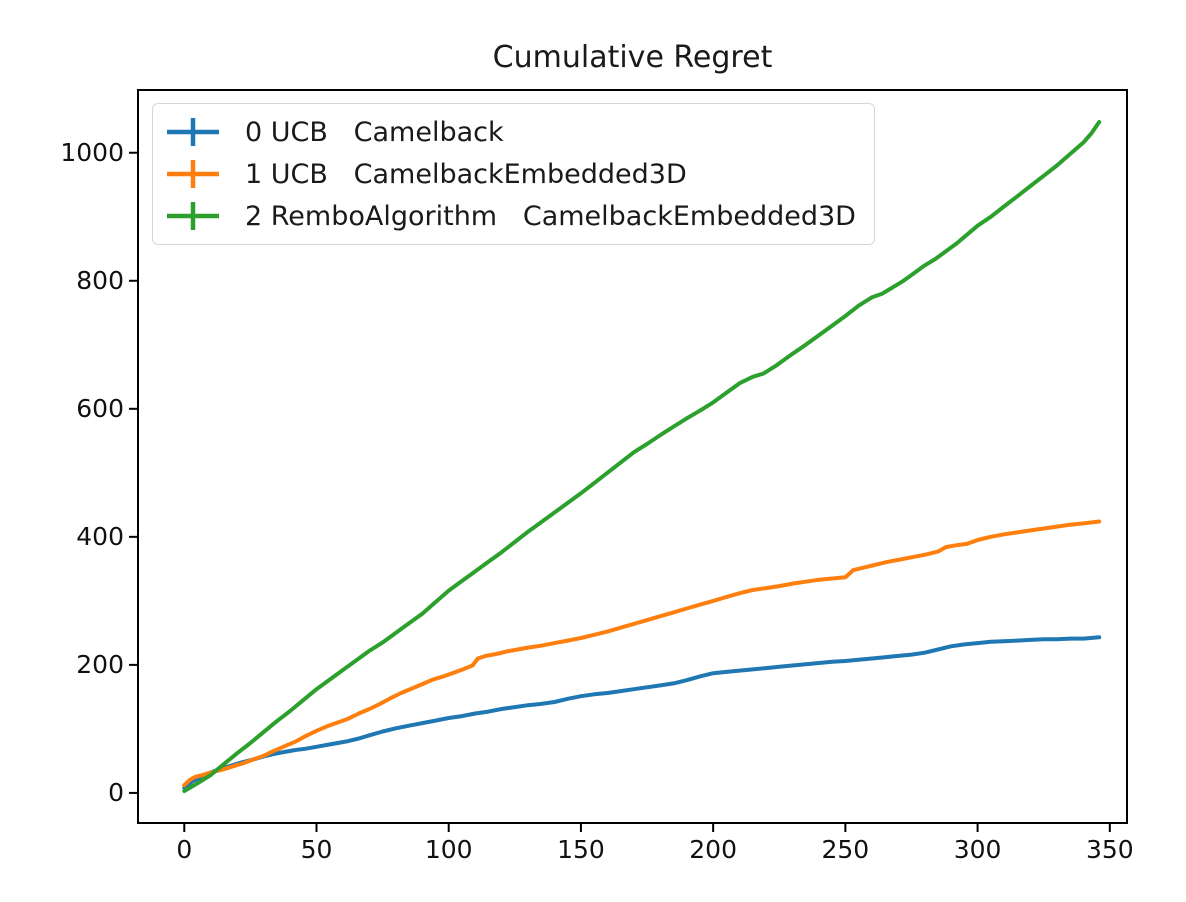  I want to click on legend-item-0: 0 UCB Camelback, so click(510, 132).